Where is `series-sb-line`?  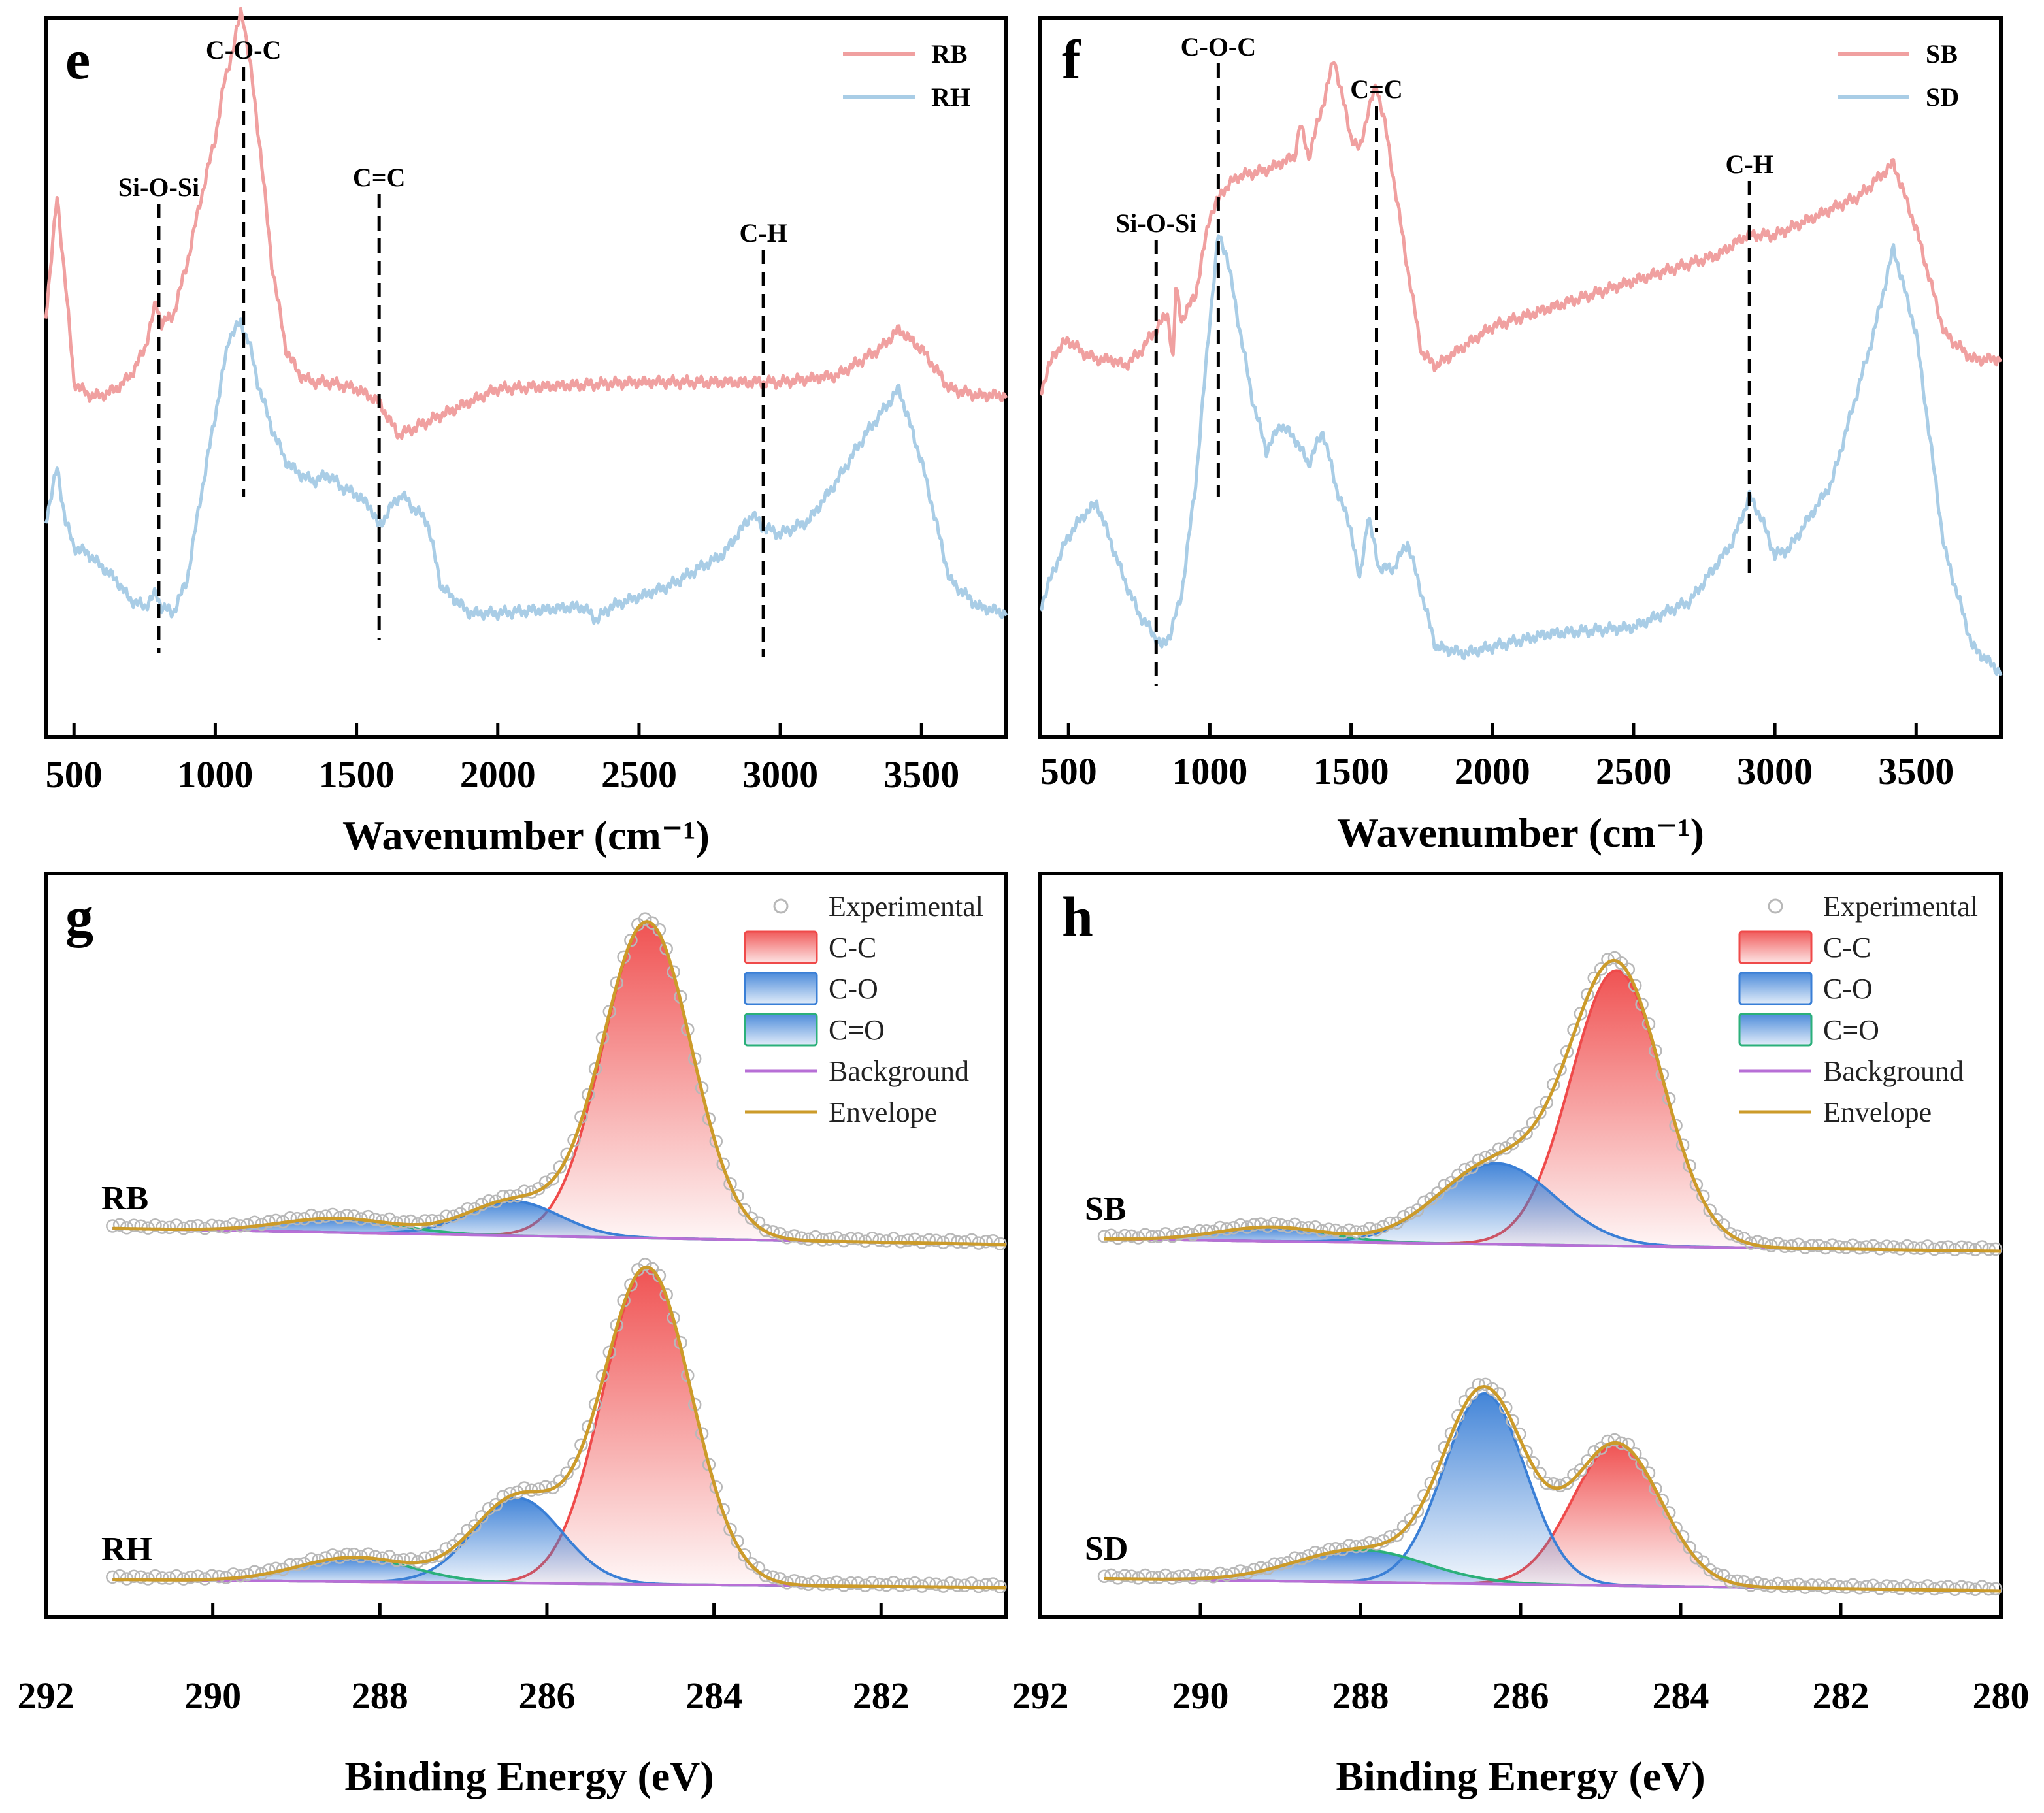
series-sb-line is located at coordinates (1521, 228).